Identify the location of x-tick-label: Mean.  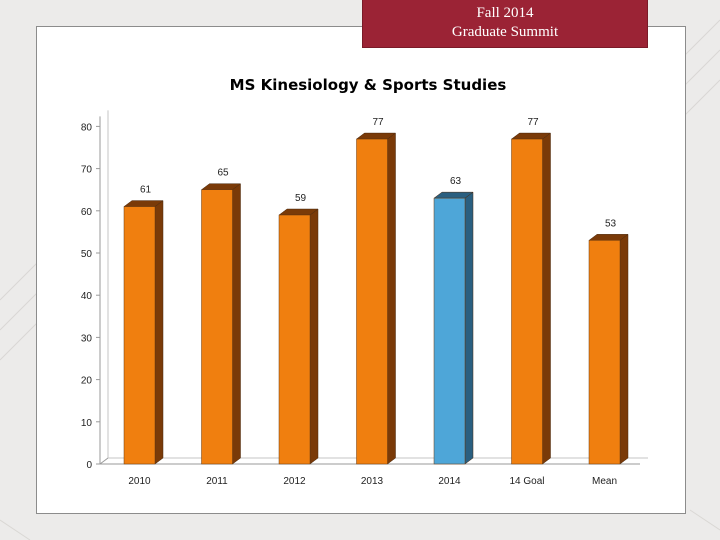
(604, 481).